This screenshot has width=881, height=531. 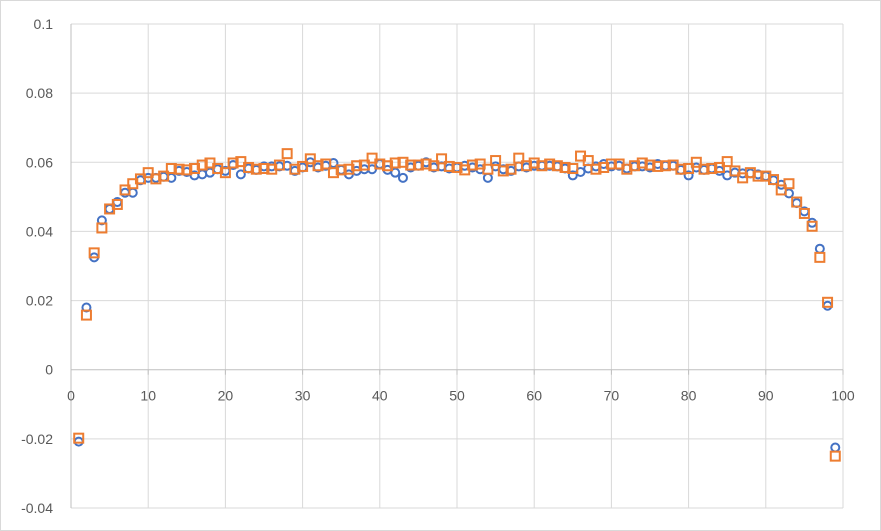 What do you see at coordinates (457, 396) in the screenshot?
I see `x-tick-label: 50` at bounding box center [457, 396].